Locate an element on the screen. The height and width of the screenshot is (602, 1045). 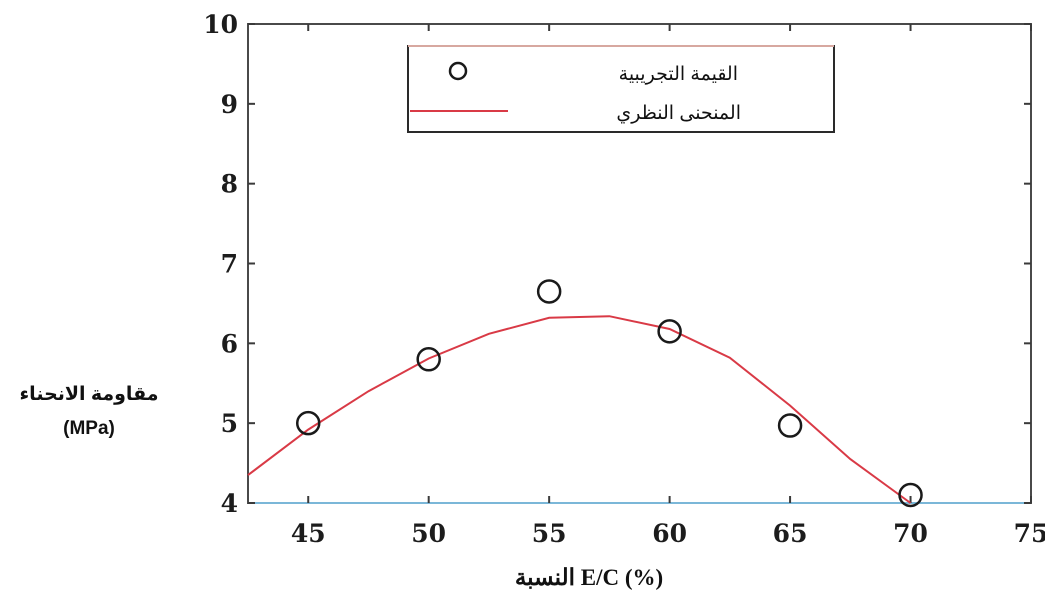
y-tick-label: 5 is located at coordinates (229, 423).